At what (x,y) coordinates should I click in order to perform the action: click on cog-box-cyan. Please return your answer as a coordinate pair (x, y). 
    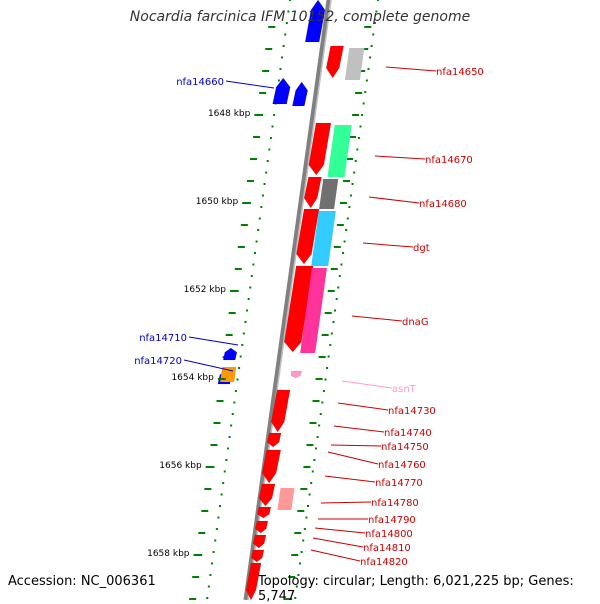
    Looking at the image, I should click on (323, 238).